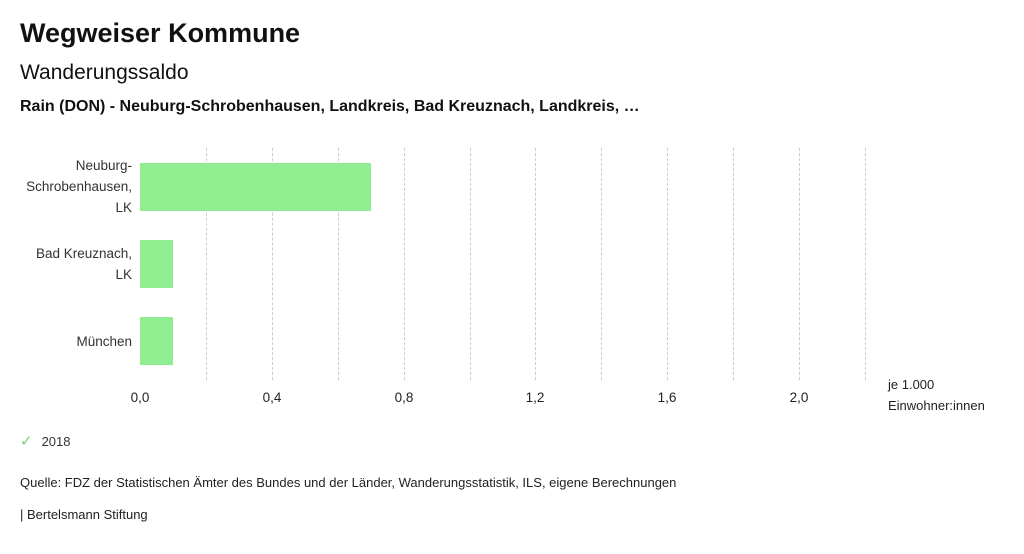 Image resolution: width=1024 pixels, height=554 pixels. Describe the element at coordinates (498, 399) in the screenshot. I see `x-axis: 0,0 0,4 0,8 1,2 1,6 2,0` at that location.